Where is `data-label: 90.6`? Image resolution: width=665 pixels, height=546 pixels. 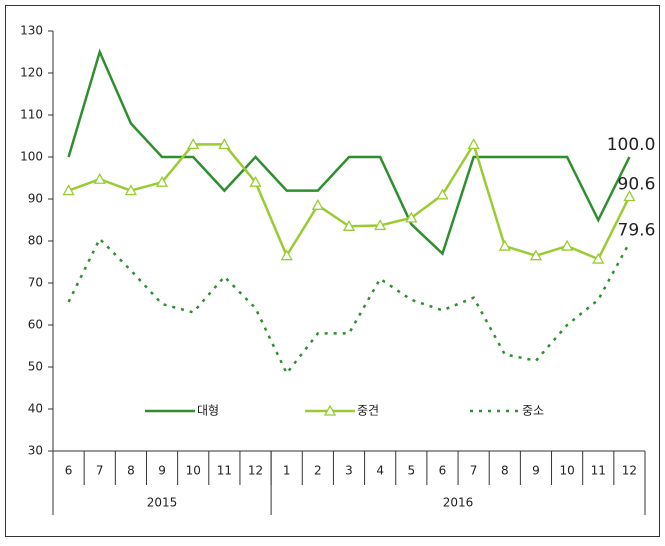
data-label: 90.6 is located at coordinates (637, 184).